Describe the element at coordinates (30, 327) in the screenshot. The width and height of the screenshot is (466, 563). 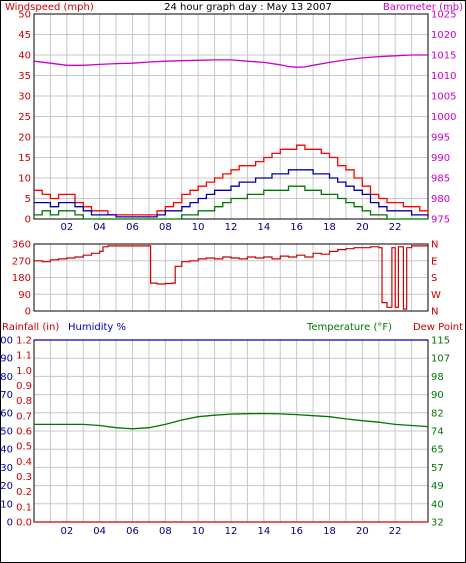
I see `rainfall-axis-label: Rainfall (in)` at that location.